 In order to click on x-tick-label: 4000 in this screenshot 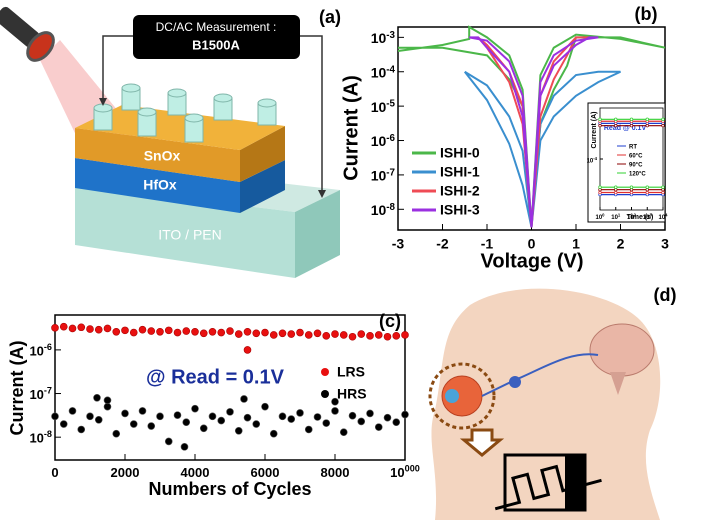, I will do `click(195, 472)`.